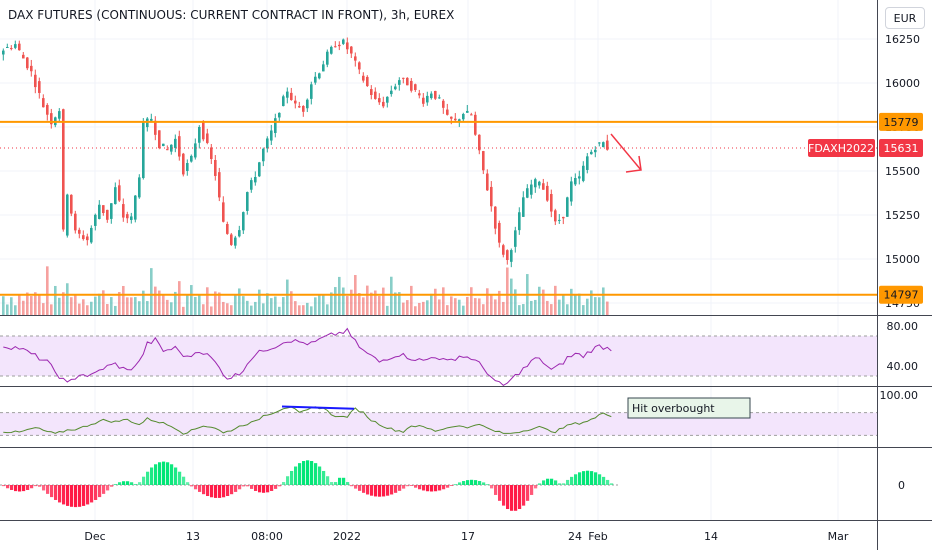  I want to click on divergence-line, so click(318, 407).